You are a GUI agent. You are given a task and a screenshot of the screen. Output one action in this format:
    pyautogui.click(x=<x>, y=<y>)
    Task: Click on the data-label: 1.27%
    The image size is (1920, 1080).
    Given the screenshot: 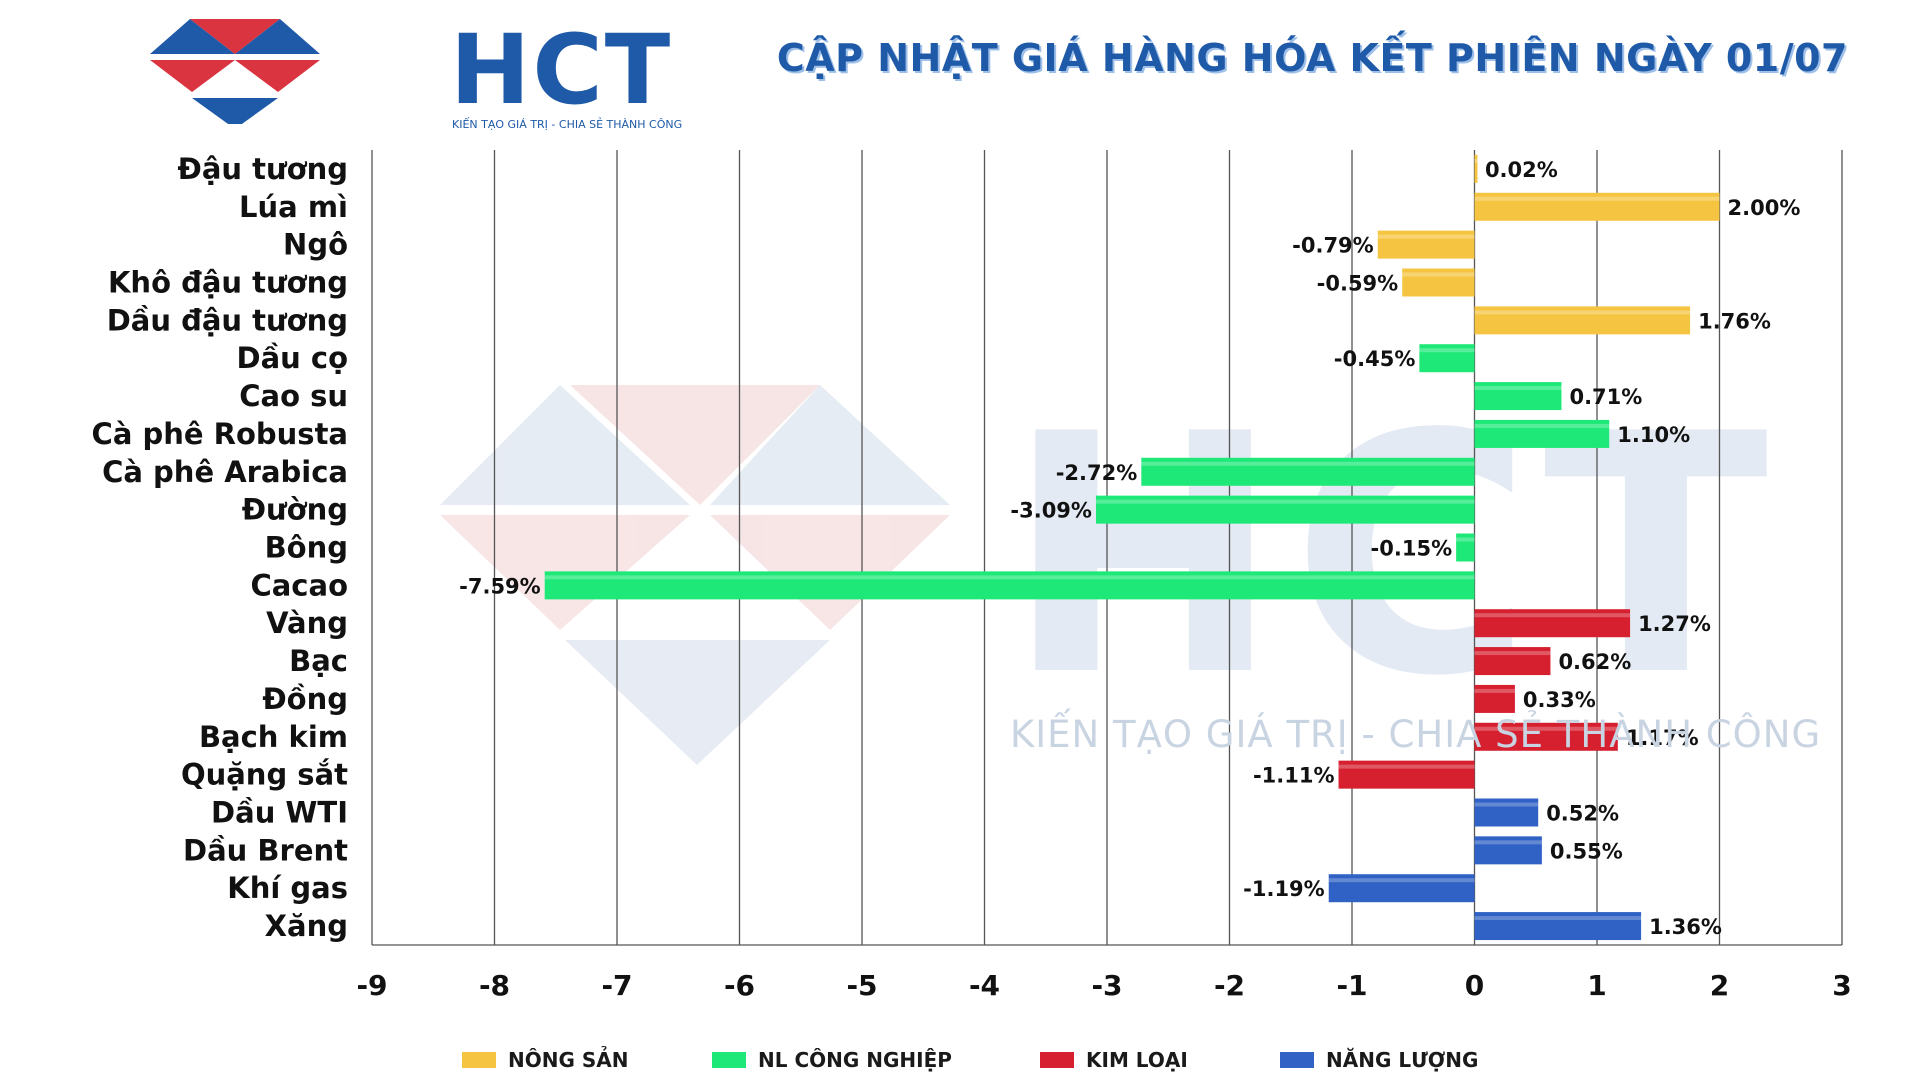 What is the action you would take?
    pyautogui.click(x=1674, y=624)
    